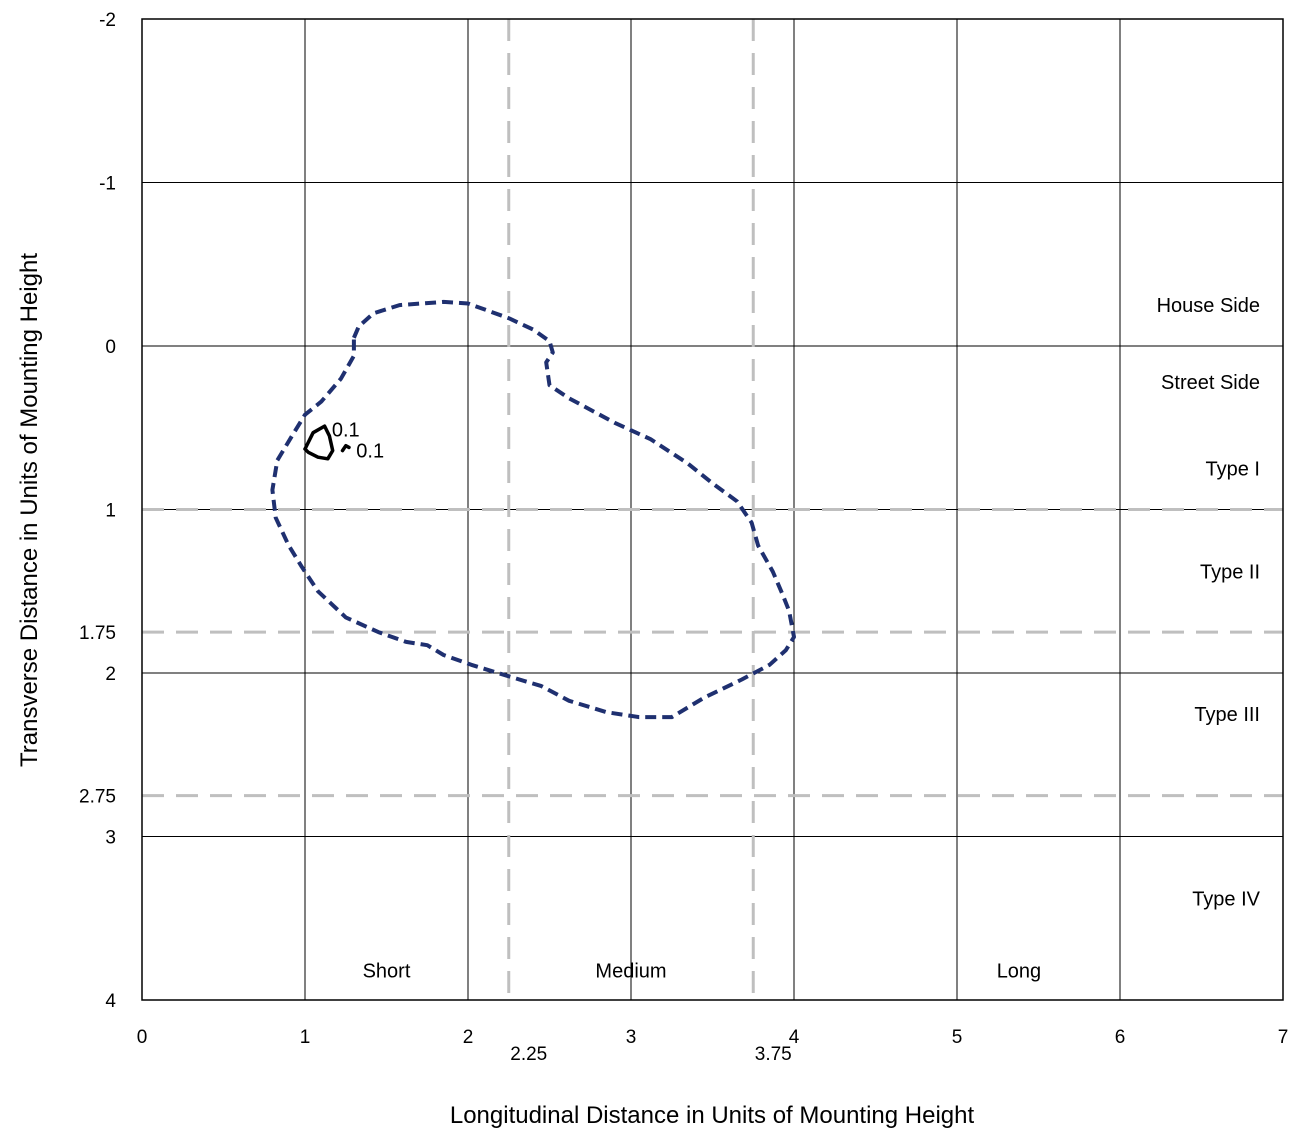  I want to click on region-label: Type IV, so click(1226, 900).